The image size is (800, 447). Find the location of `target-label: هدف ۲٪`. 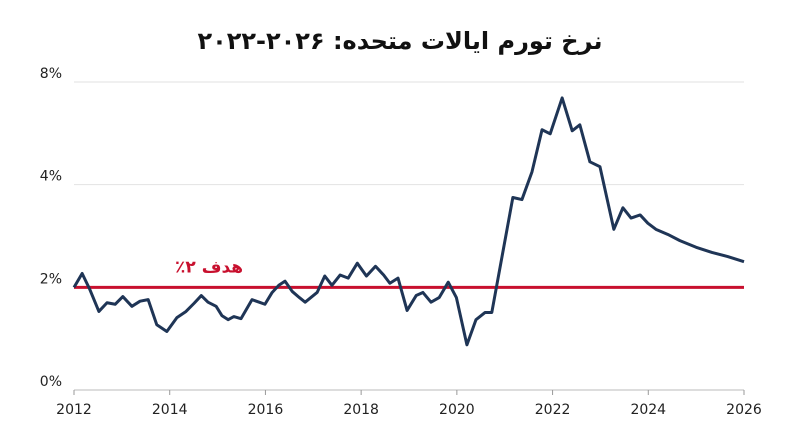

target-label: هدف ۲٪ is located at coordinates (209, 267).